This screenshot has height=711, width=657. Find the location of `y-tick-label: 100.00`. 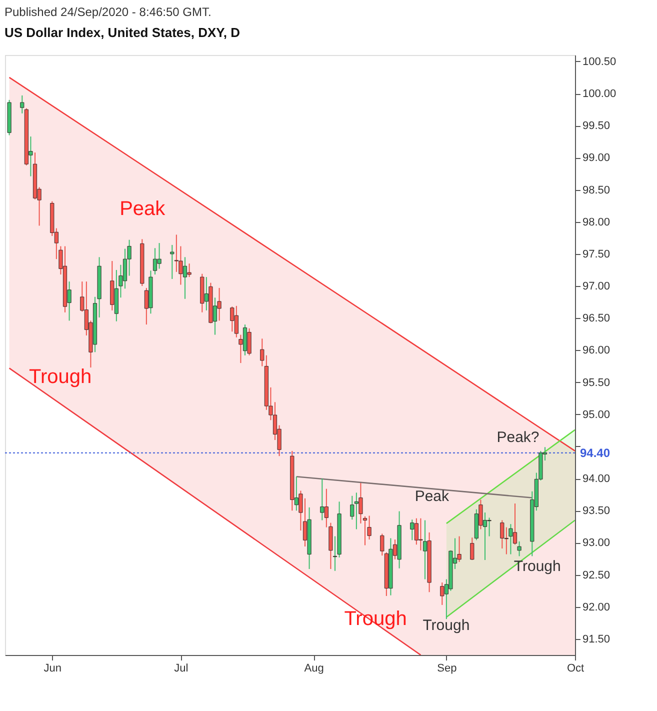

y-tick-label: 100.00 is located at coordinates (599, 94).